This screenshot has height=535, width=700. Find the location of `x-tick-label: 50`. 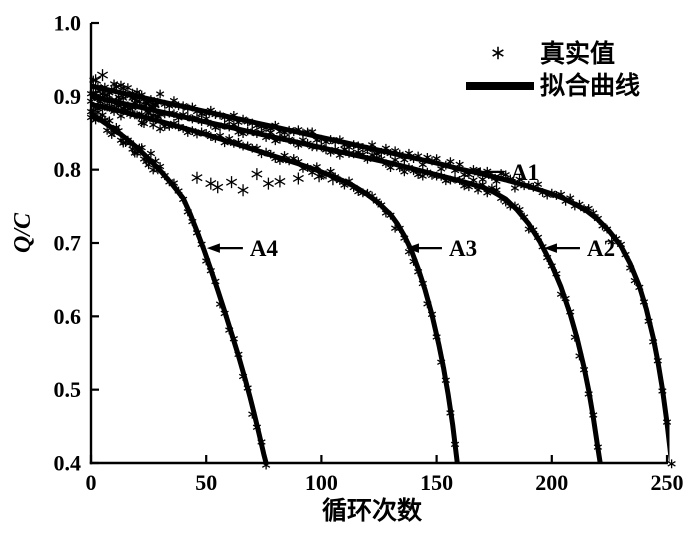

x-tick-label: 50 is located at coordinates (206, 482).